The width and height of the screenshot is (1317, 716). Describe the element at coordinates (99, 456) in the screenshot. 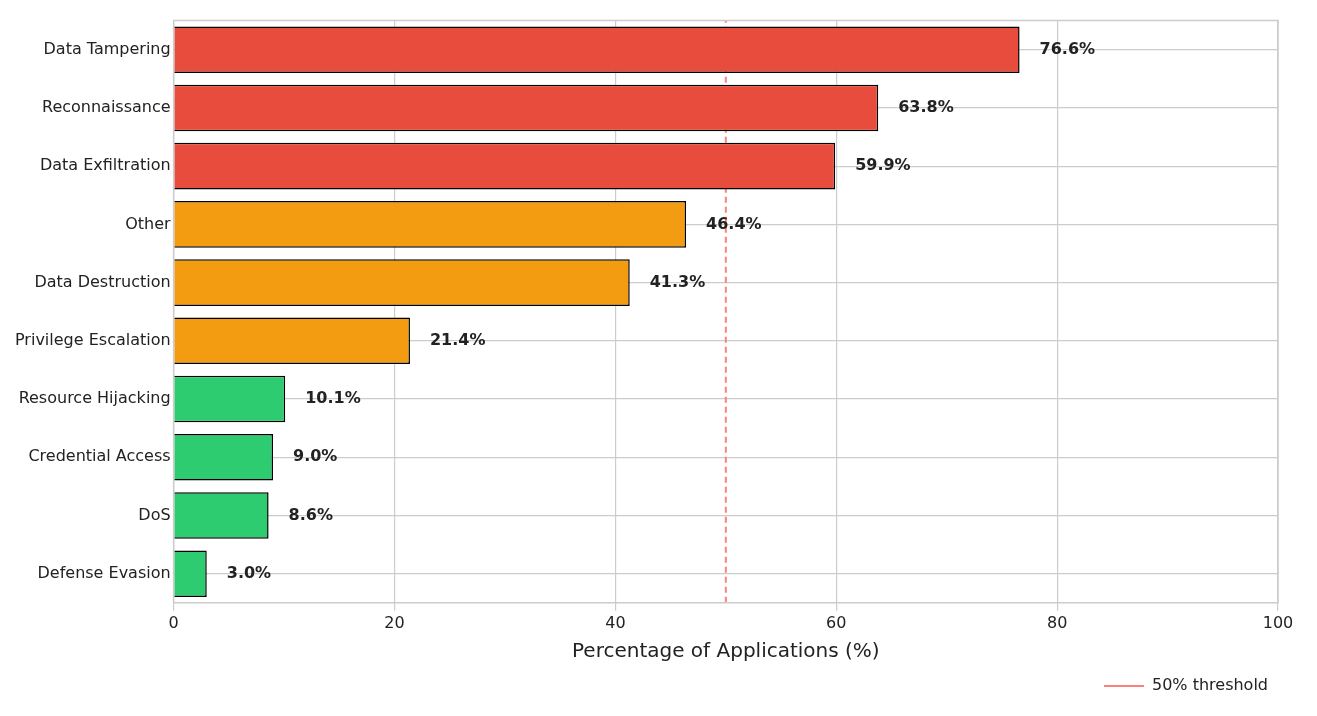

I see `y-tick-label: Credential Access` at that location.